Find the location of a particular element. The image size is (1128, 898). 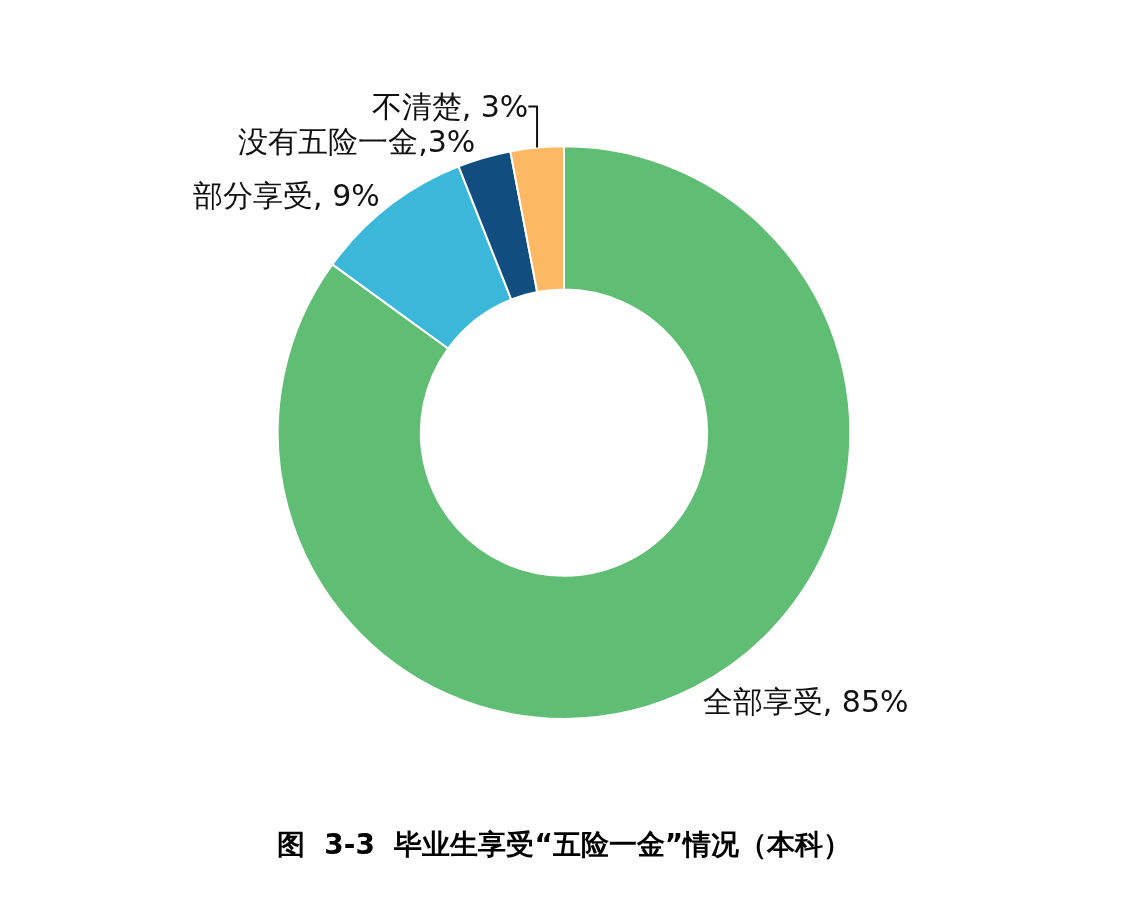

slice-label: 不清楚, 3% is located at coordinates (450, 107).